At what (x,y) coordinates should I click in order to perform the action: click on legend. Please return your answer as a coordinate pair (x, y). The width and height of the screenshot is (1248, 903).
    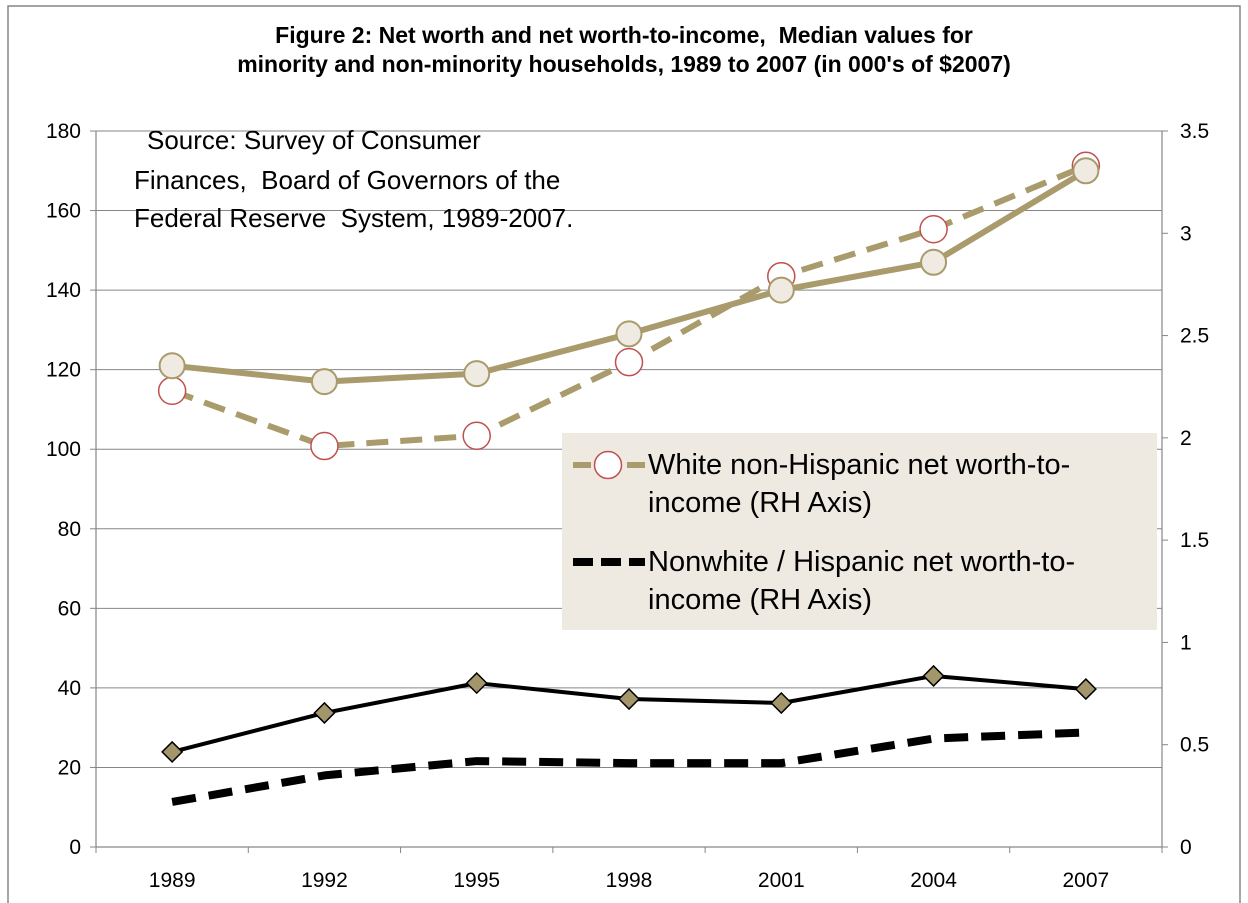
    Looking at the image, I should click on (859, 531).